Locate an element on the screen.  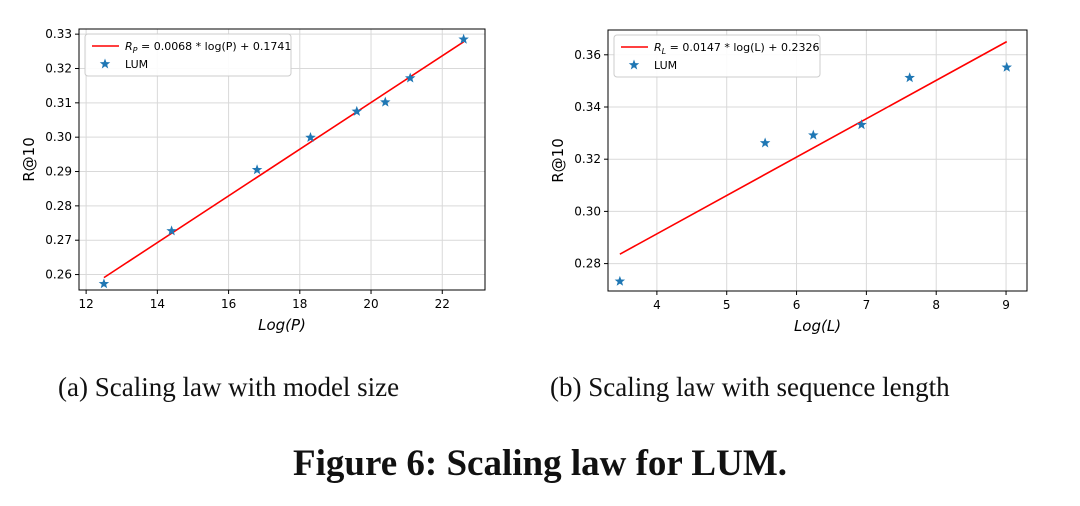
x-axis-label: Log(P) is located at coordinates (282, 325).